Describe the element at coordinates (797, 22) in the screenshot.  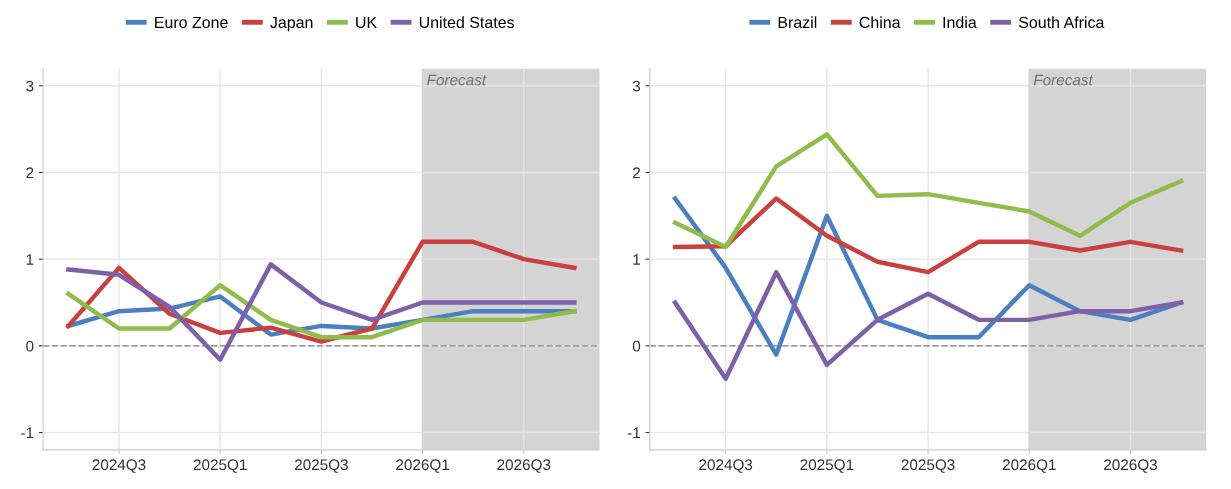
I see `legend-label: Brazil` at that location.